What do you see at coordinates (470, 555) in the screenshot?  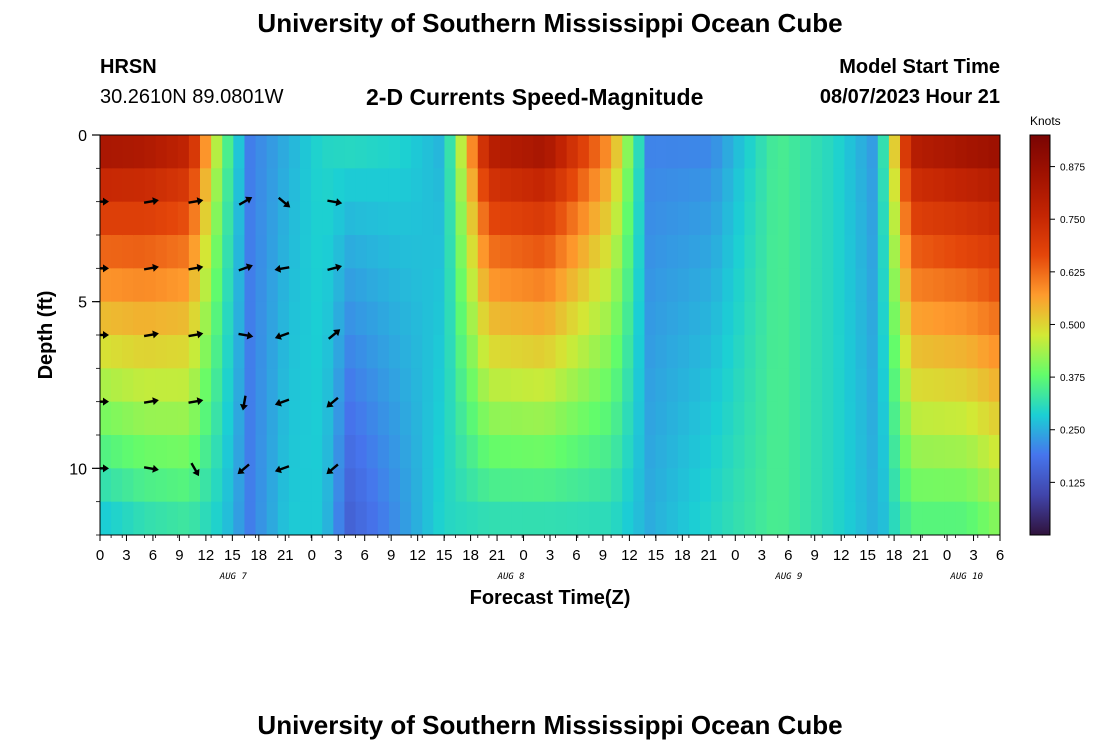 I see `x-tick-label: 18` at bounding box center [470, 555].